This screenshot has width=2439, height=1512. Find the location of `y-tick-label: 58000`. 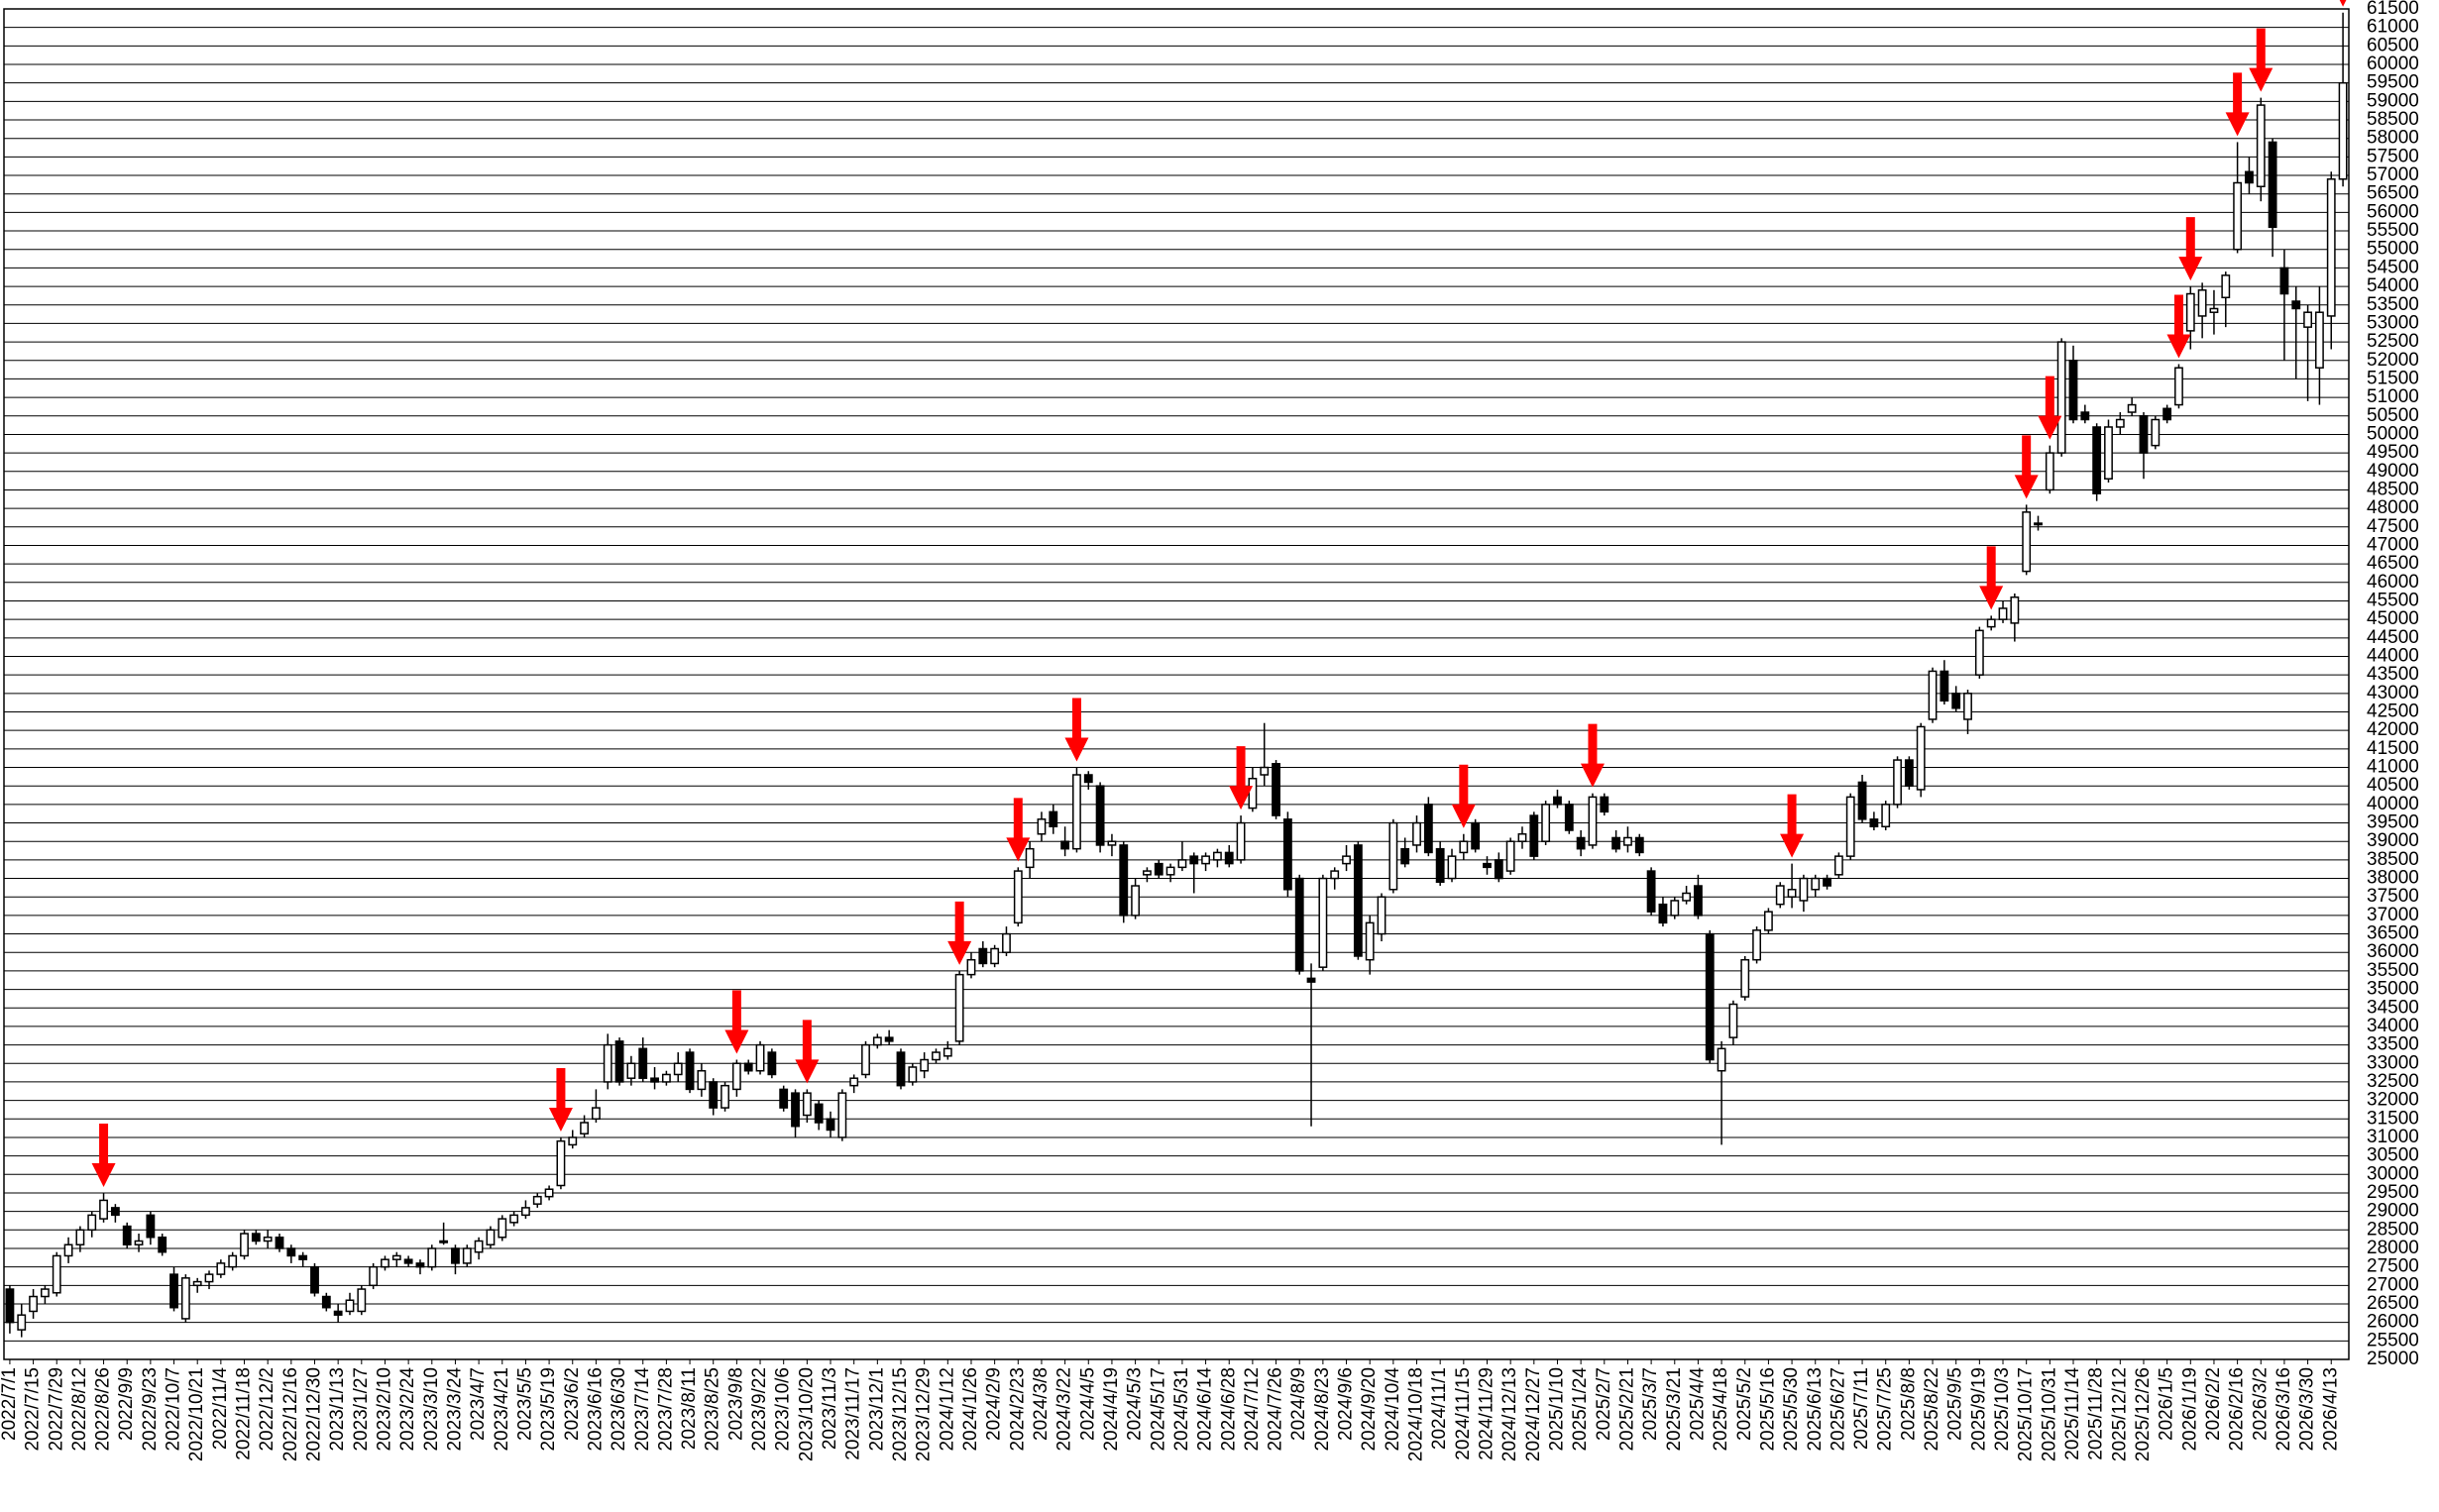

y-tick-label: 58000 is located at coordinates (2393, 139).